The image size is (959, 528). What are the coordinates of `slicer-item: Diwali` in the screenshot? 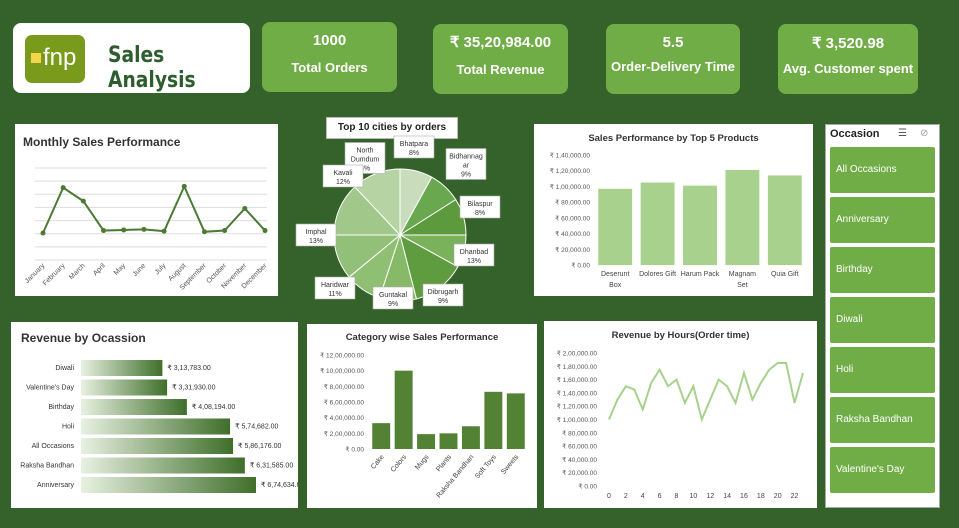 It's located at (882, 320).